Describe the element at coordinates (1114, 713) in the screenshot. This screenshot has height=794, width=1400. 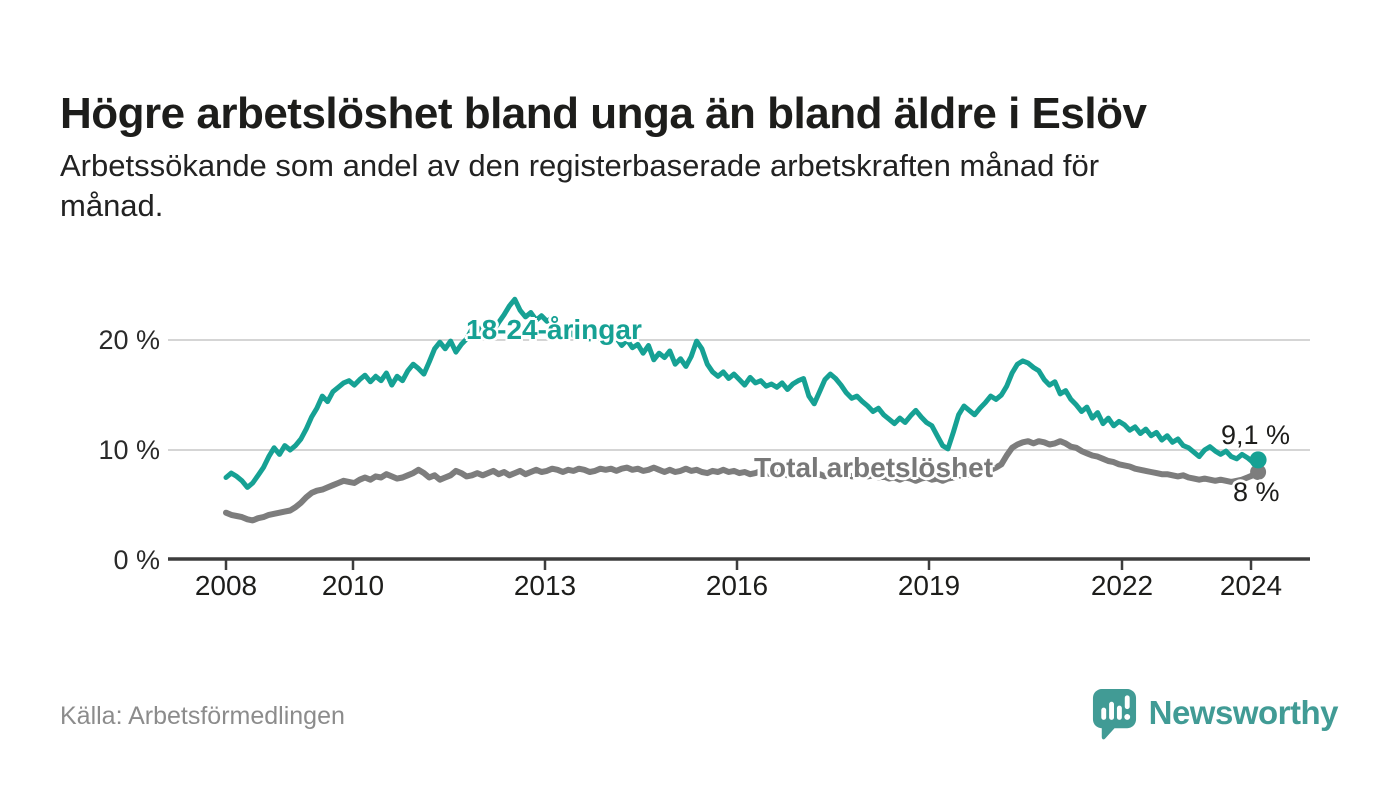
I see `speech-bubble-bar-chart-icon` at that location.